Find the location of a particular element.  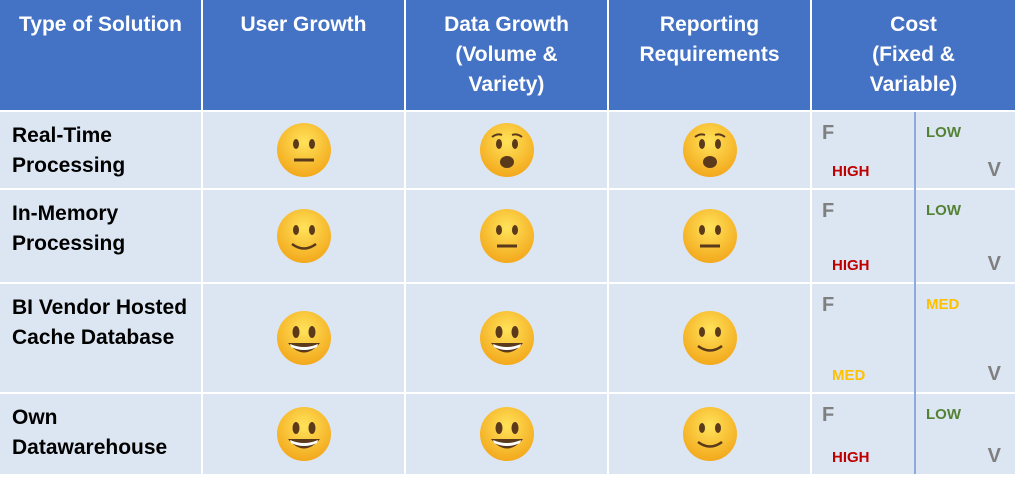

header-data-growth: Data Growth (Volume & Variety) is located at coordinates (507, 56).